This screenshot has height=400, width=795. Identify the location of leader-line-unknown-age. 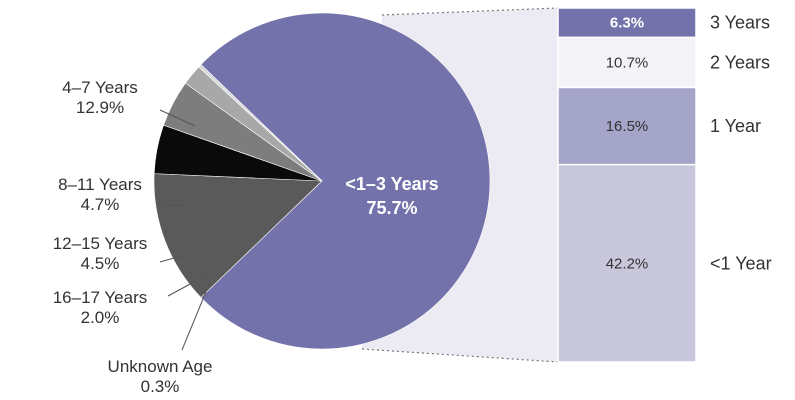
(196, 316).